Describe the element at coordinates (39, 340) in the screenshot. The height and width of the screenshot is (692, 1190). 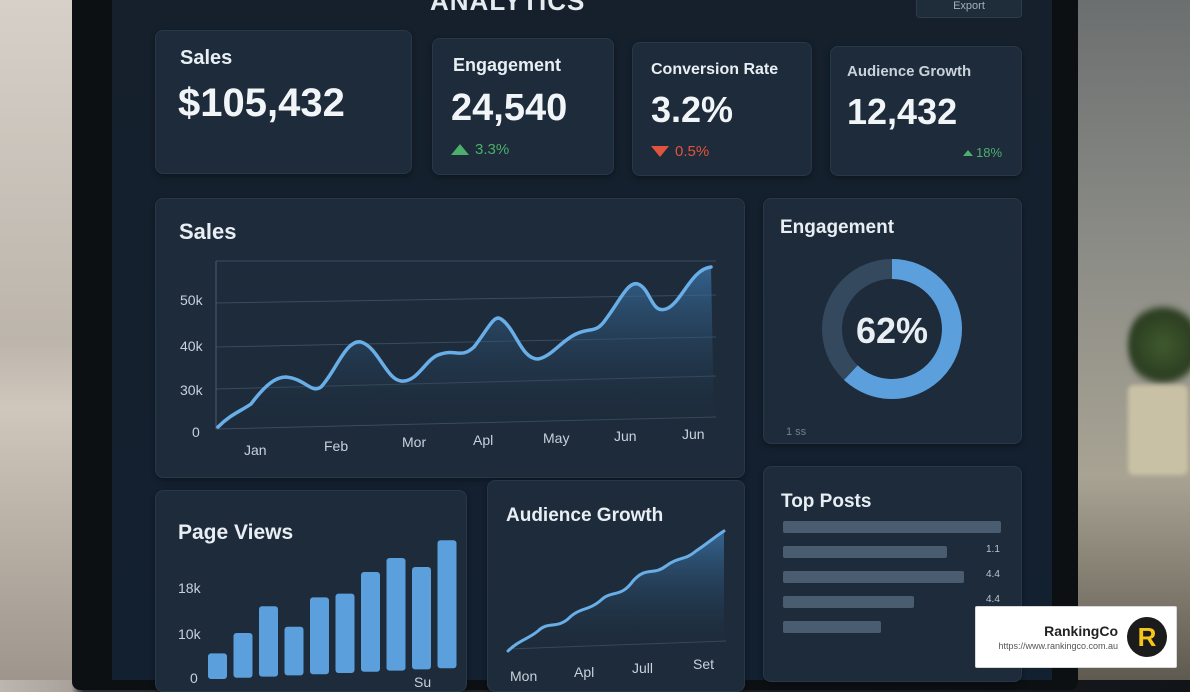
I see `room-background-left` at that location.